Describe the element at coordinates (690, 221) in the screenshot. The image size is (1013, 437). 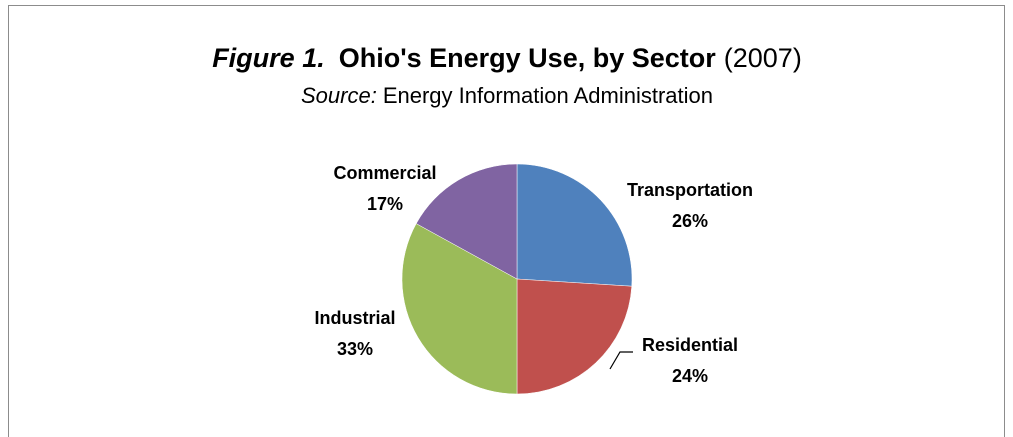
I see `slice-value-label: 26%` at that location.